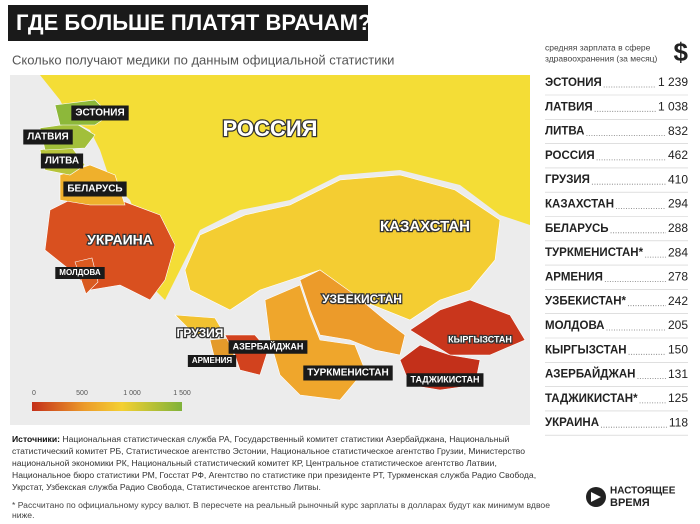 This screenshot has width=700, height=524. Describe the element at coordinates (678, 277) in the screenshot. I see `salary-value: 278` at that location.